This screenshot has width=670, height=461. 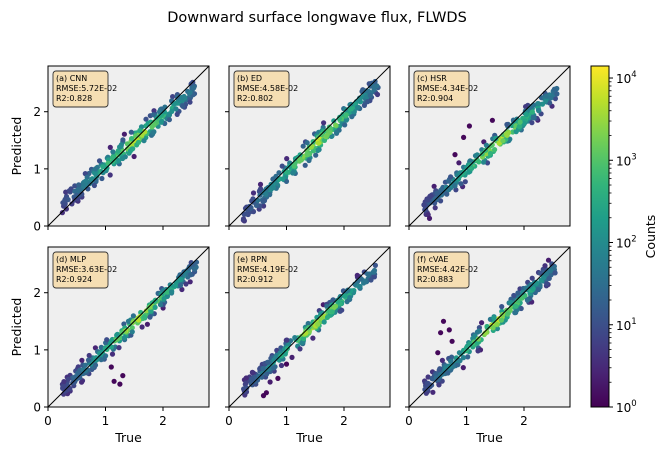 What do you see at coordinates (37, 408) in the screenshot?
I see `y-tick-label: 0` at bounding box center [37, 408].